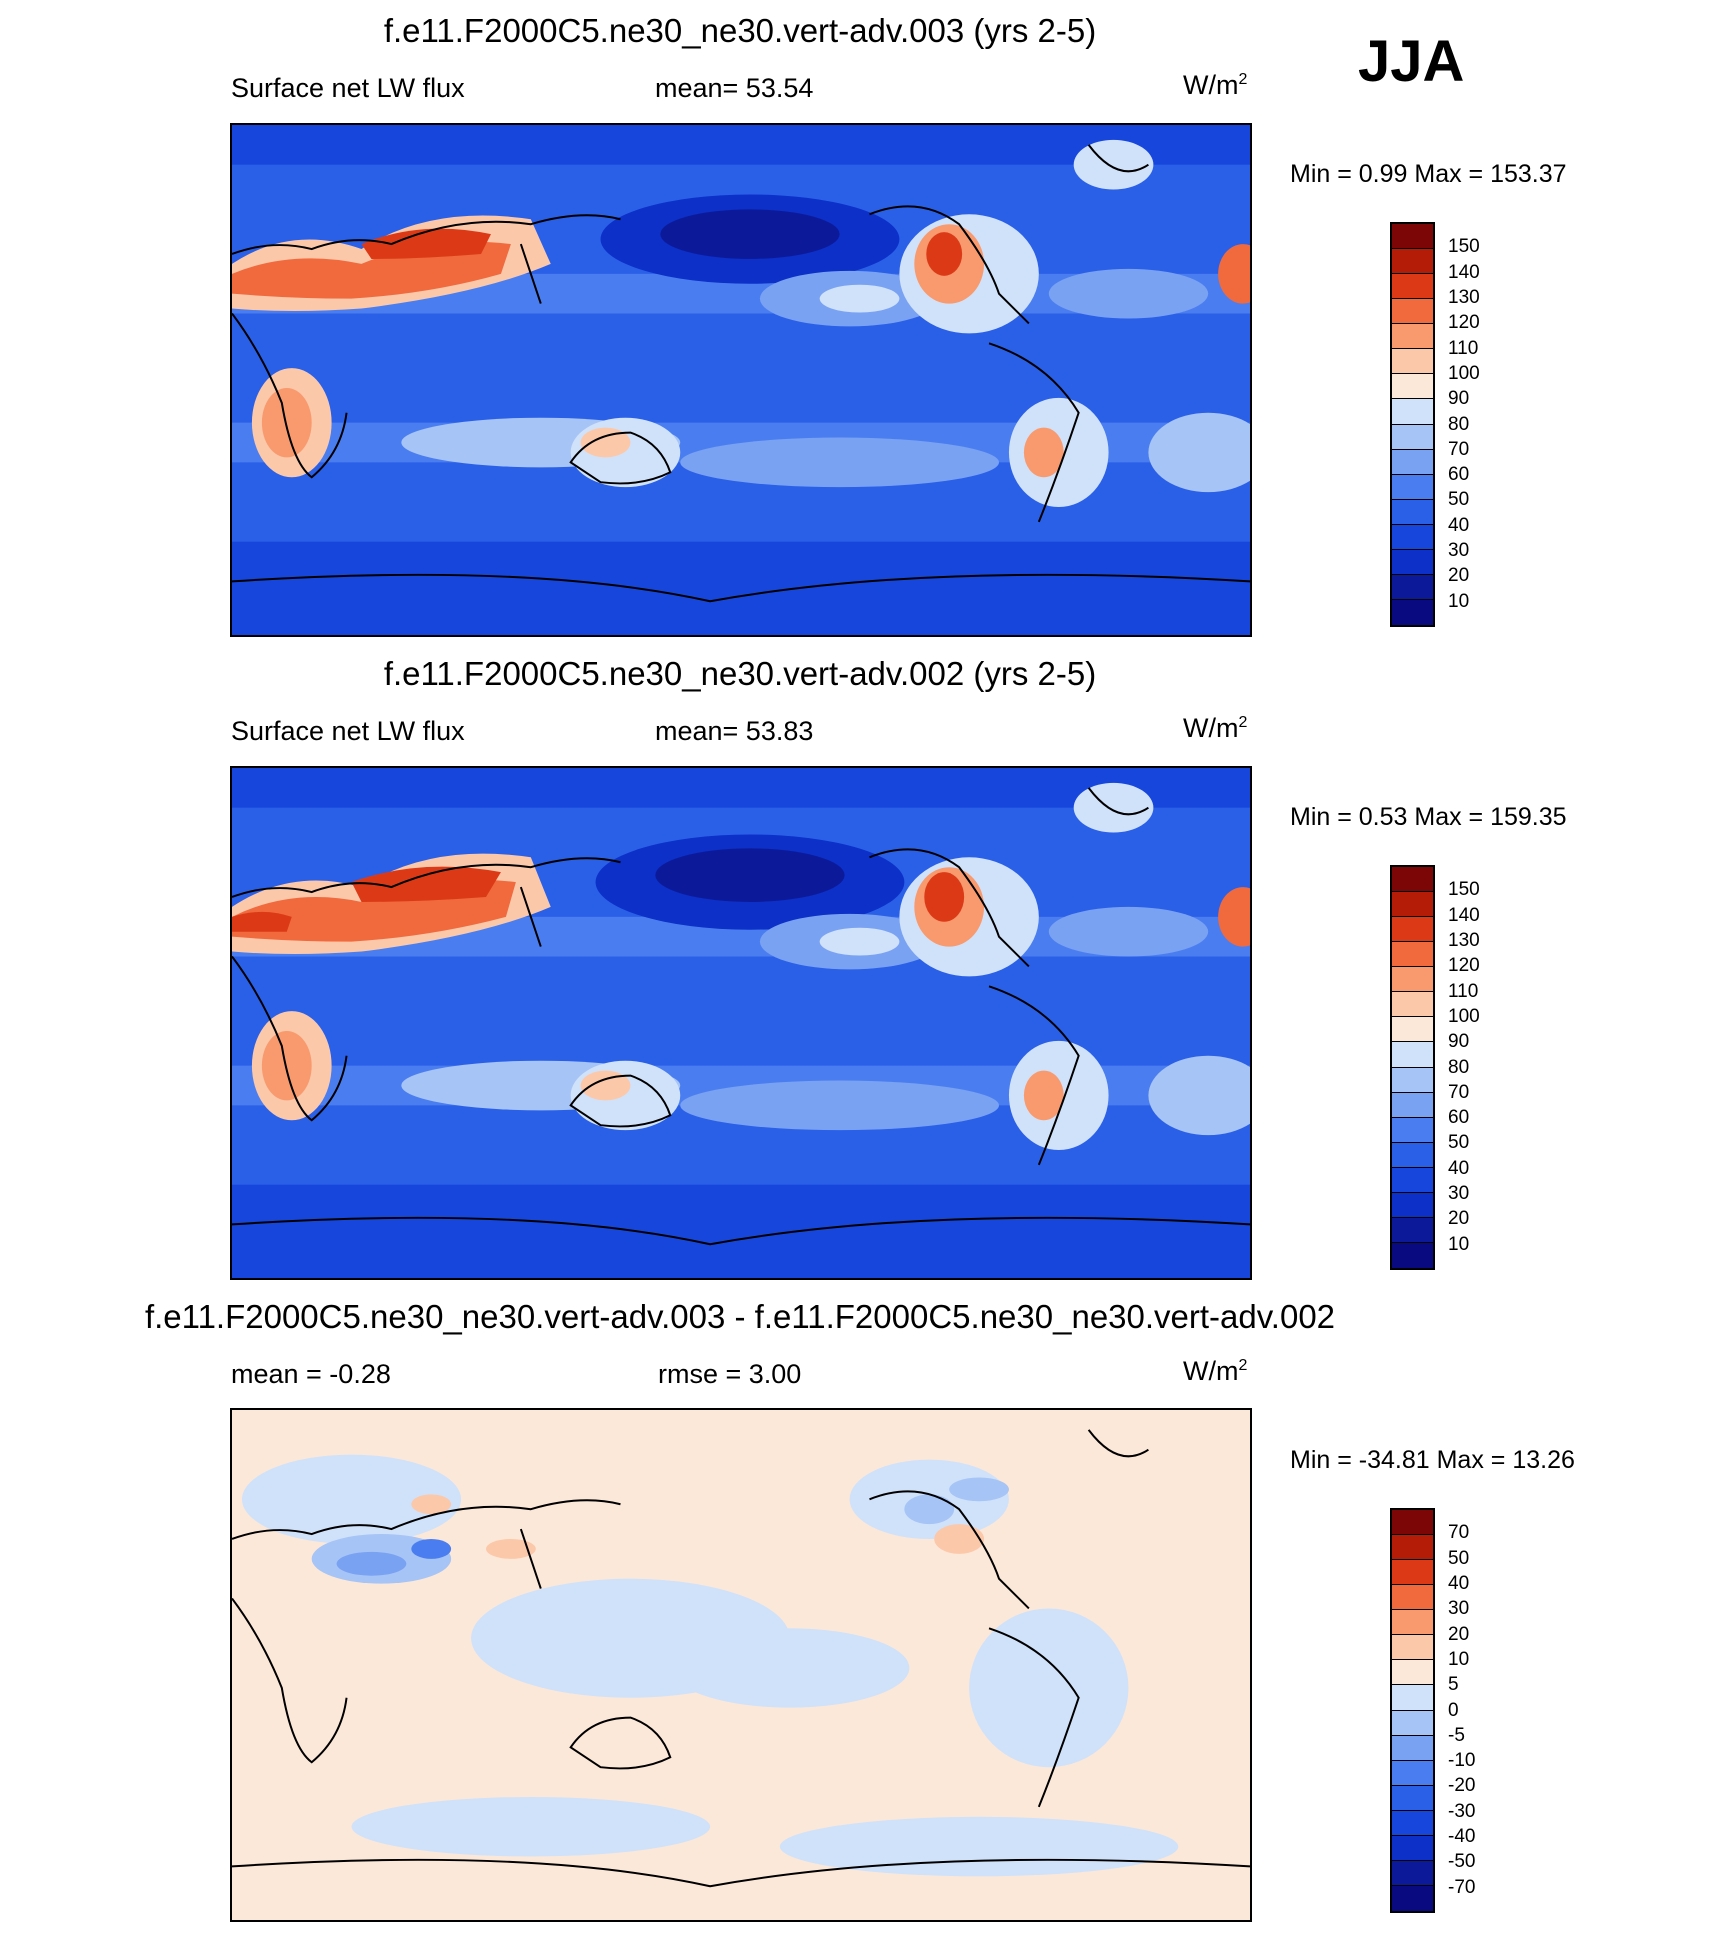 This screenshot has height=1953, width=1710. Describe the element at coordinates (1462, 1786) in the screenshot. I see `colorbar-tick-label: -20` at that location.